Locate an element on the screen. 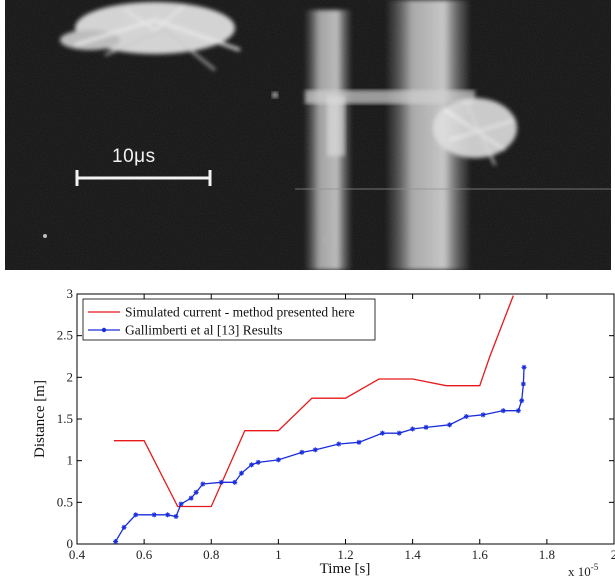 Image resolution: width=615 pixels, height=577 pixels. legend-label-2: Gallimberti et al [13] Results is located at coordinates (203, 330).